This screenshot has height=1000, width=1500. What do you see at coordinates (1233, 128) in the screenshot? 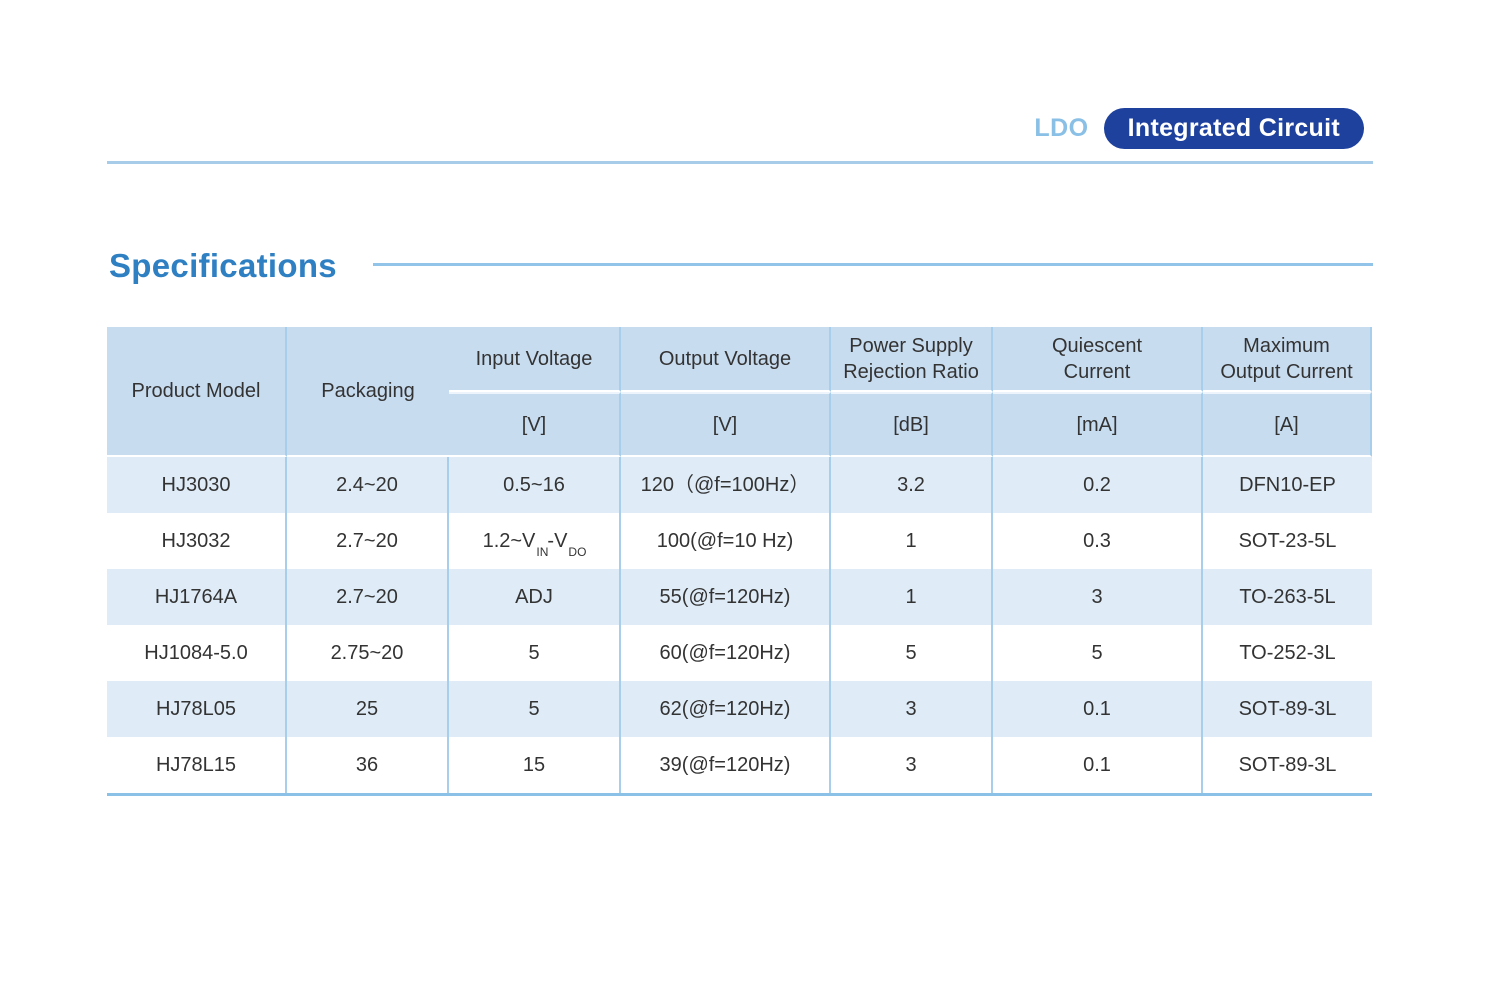
I see `integrated-circuit-badge: Integrated Circuit` at bounding box center [1233, 128].